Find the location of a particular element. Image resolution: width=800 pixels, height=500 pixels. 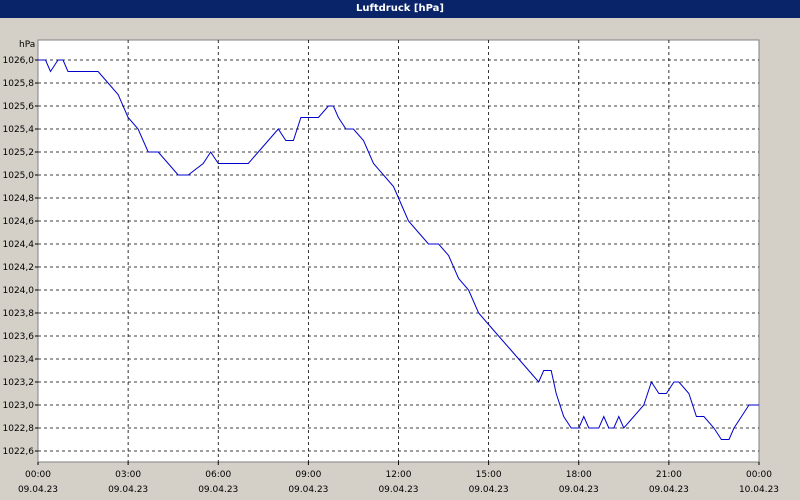

x-tick-time-label: 09:00 is located at coordinates (308, 475).